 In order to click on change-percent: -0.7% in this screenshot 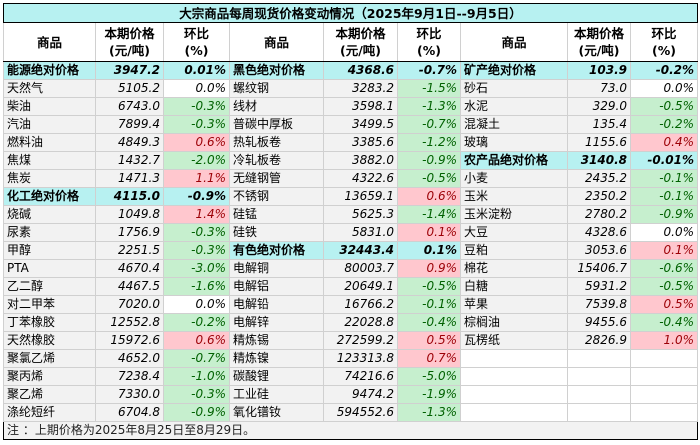, I will do `click(429, 70)`.